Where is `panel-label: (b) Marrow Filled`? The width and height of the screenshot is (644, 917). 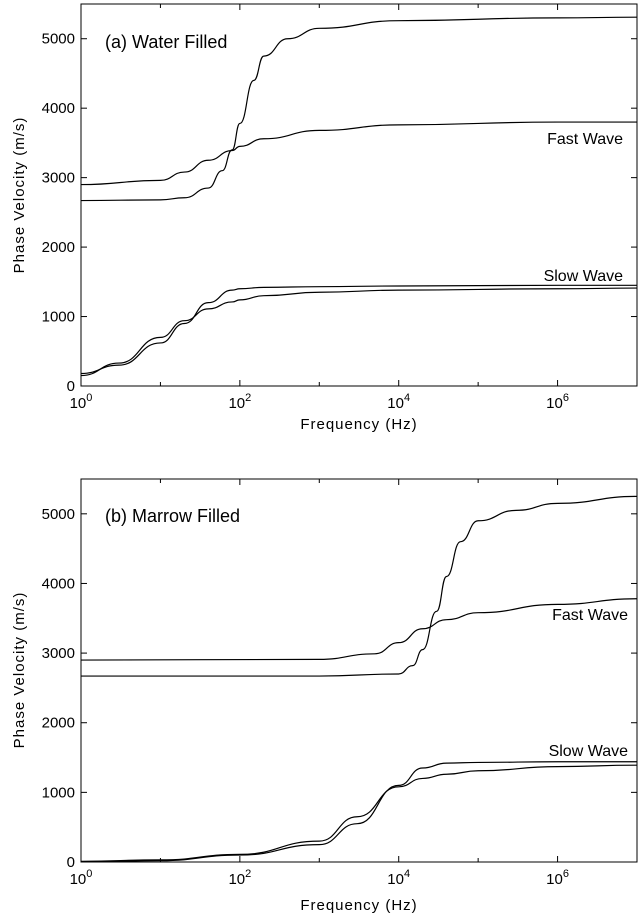
panel-label: (b) Marrow Filled is located at coordinates (172, 516).